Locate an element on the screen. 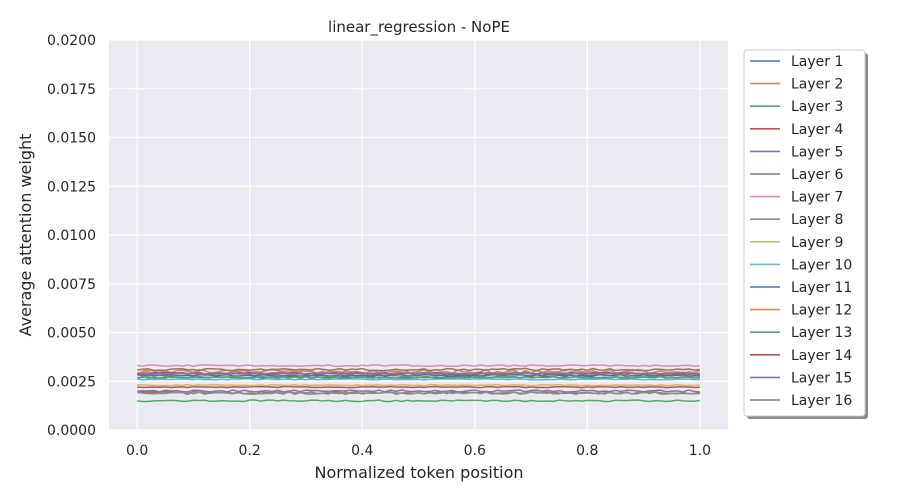  legend-label: Layer 3 is located at coordinates (817, 107).